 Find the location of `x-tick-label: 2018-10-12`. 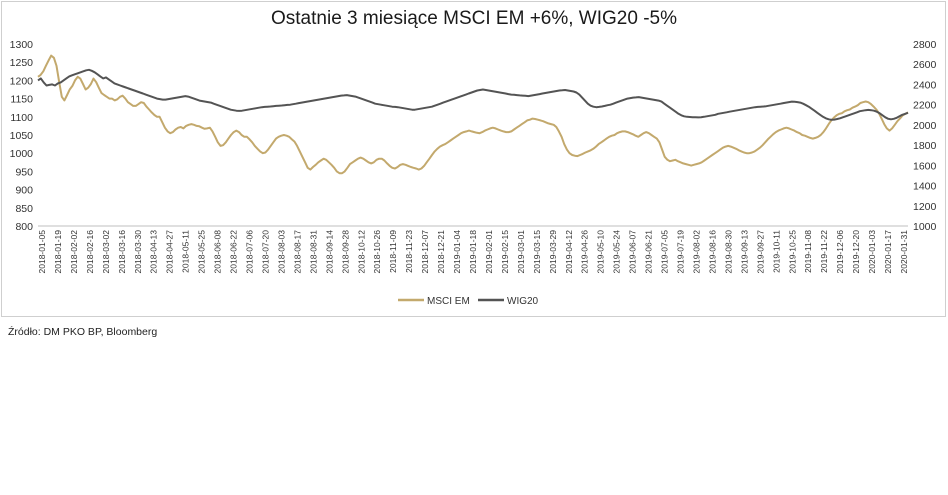

x-tick-label: 2018-10-12 is located at coordinates (361, 252).